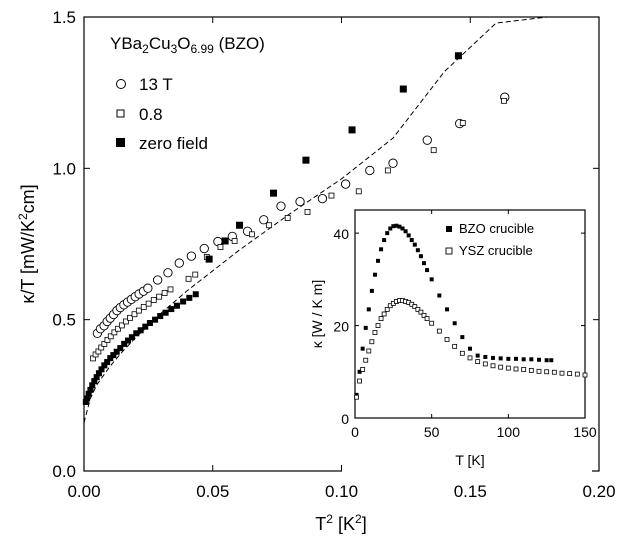  Describe the element at coordinates (489, 239) in the screenshot. I see `inset-legend: BZO crucible YSZ crucible` at that location.